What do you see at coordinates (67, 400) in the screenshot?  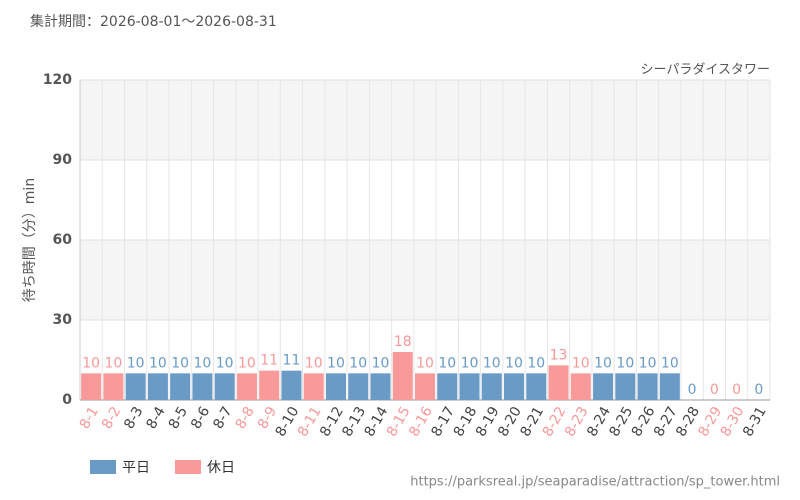 I see `y-tick-label: 0` at bounding box center [67, 400].